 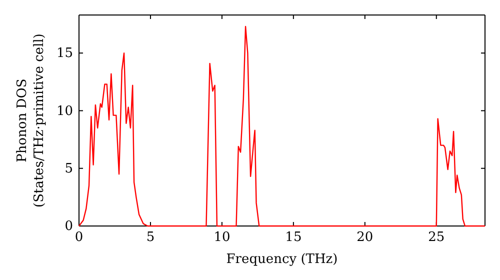 What do you see at coordinates (68, 226) in the screenshot?
I see `y-tick-label: 0` at bounding box center [68, 226].